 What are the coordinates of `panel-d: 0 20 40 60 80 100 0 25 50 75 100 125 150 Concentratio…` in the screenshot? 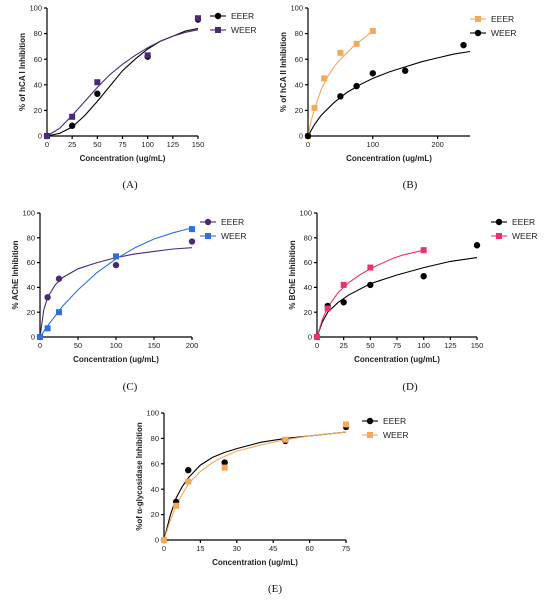 It's located at (413, 301).